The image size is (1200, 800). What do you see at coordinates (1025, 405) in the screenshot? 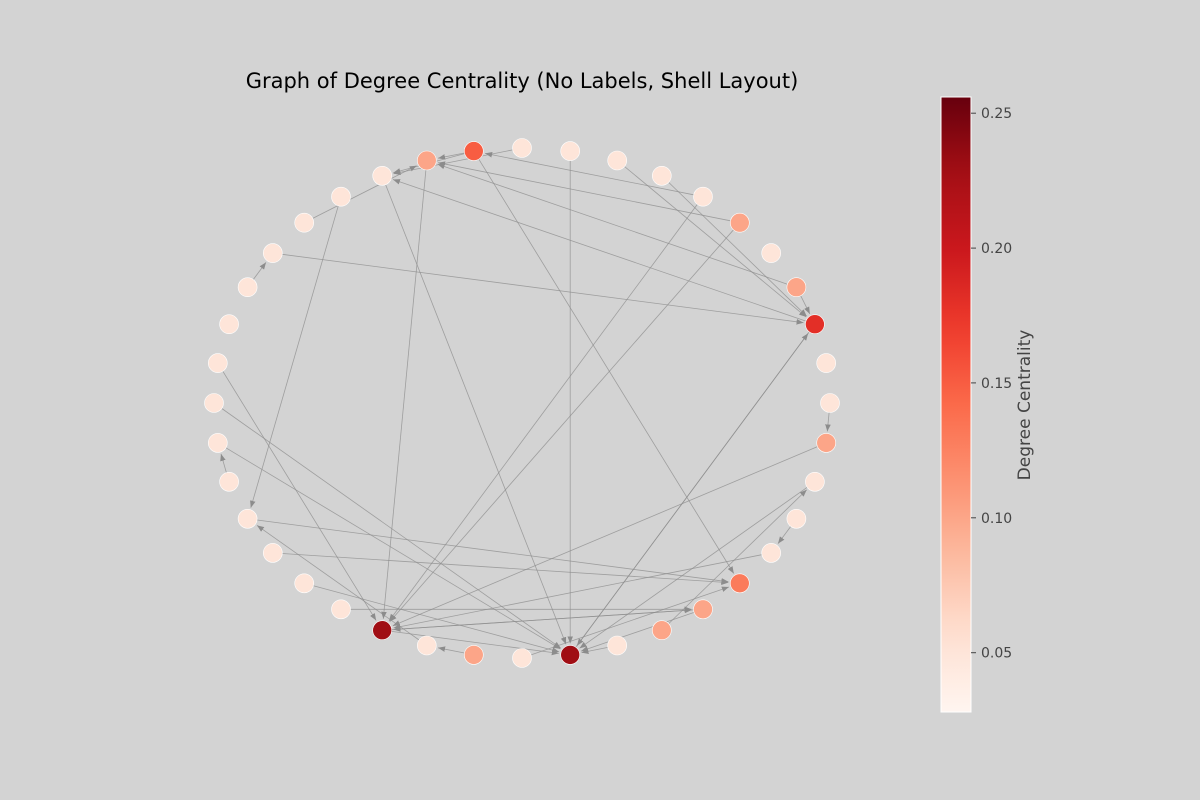
I see `colorbar-label: Degree Centrality` at bounding box center [1025, 405].